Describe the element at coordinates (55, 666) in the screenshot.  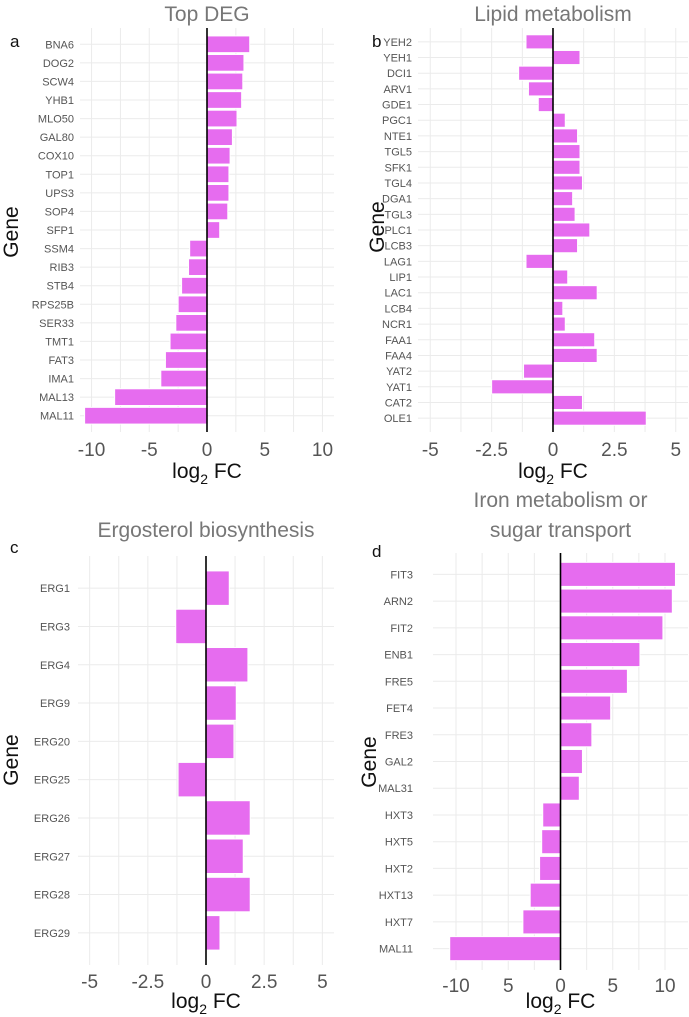
I see `gene-label-erg4: ERG4` at that location.